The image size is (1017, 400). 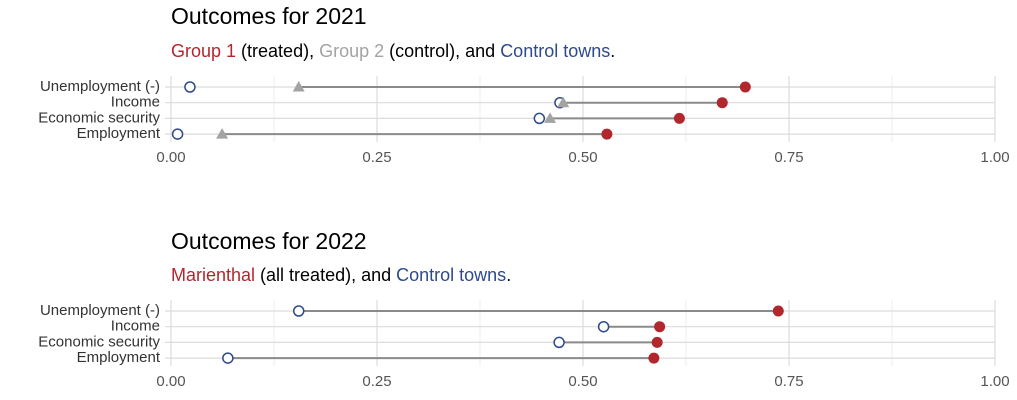 What do you see at coordinates (442, 51) in the screenshot?
I see `subtitle-text: (control), and` at bounding box center [442, 51].